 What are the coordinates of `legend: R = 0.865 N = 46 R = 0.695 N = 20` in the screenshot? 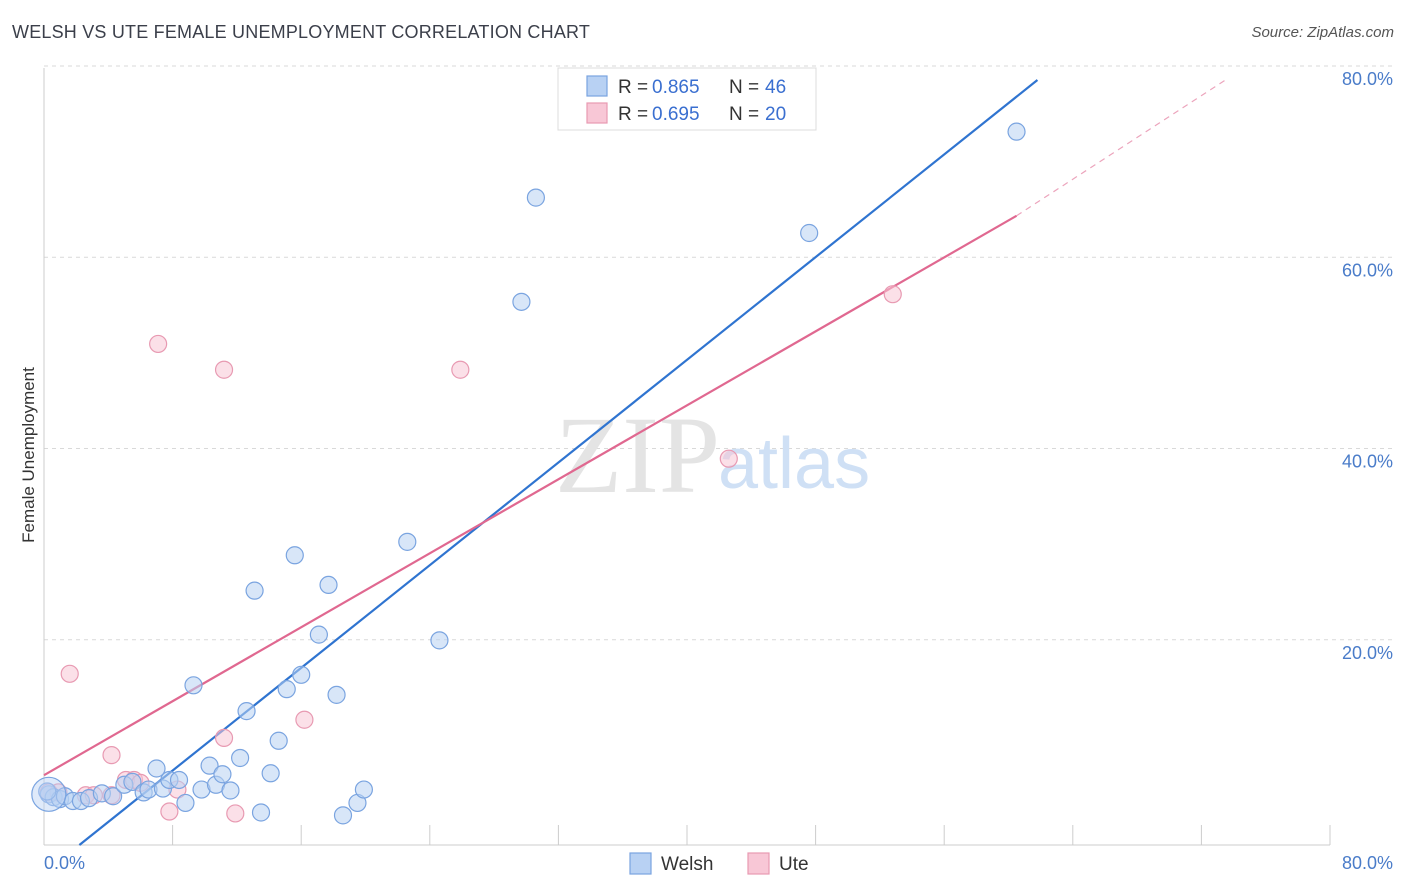 It's located at (687, 99).